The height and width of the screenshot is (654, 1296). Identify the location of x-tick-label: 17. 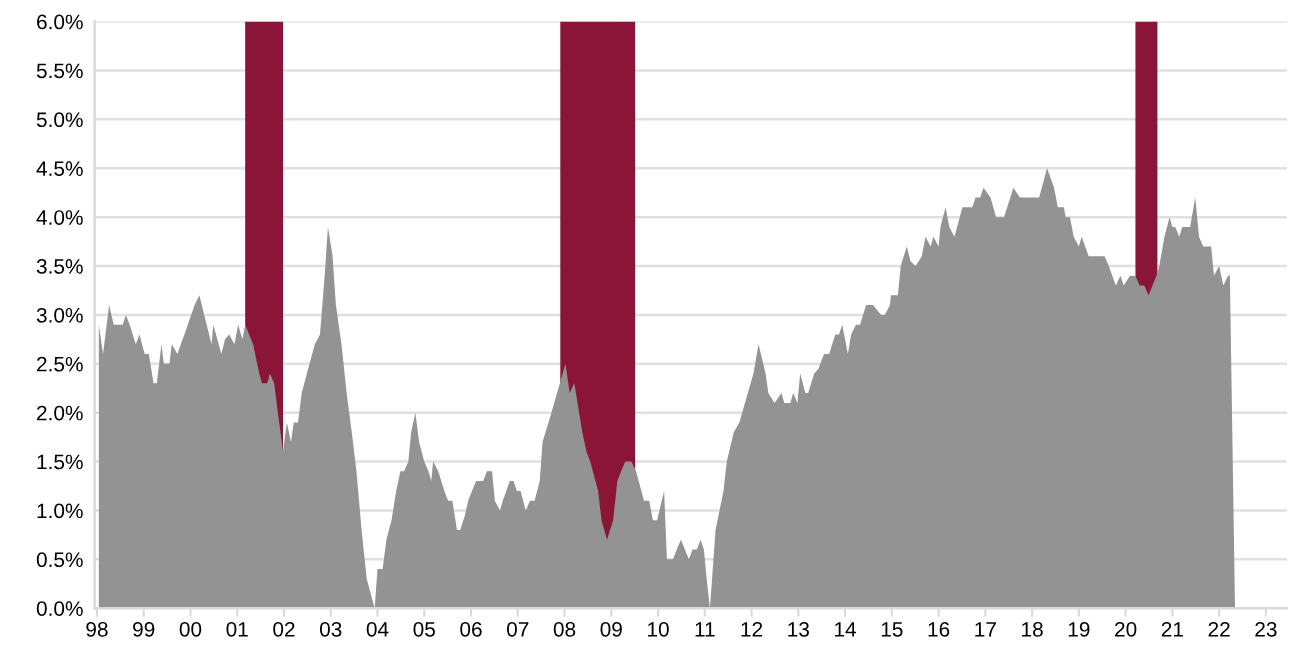
(985, 629).